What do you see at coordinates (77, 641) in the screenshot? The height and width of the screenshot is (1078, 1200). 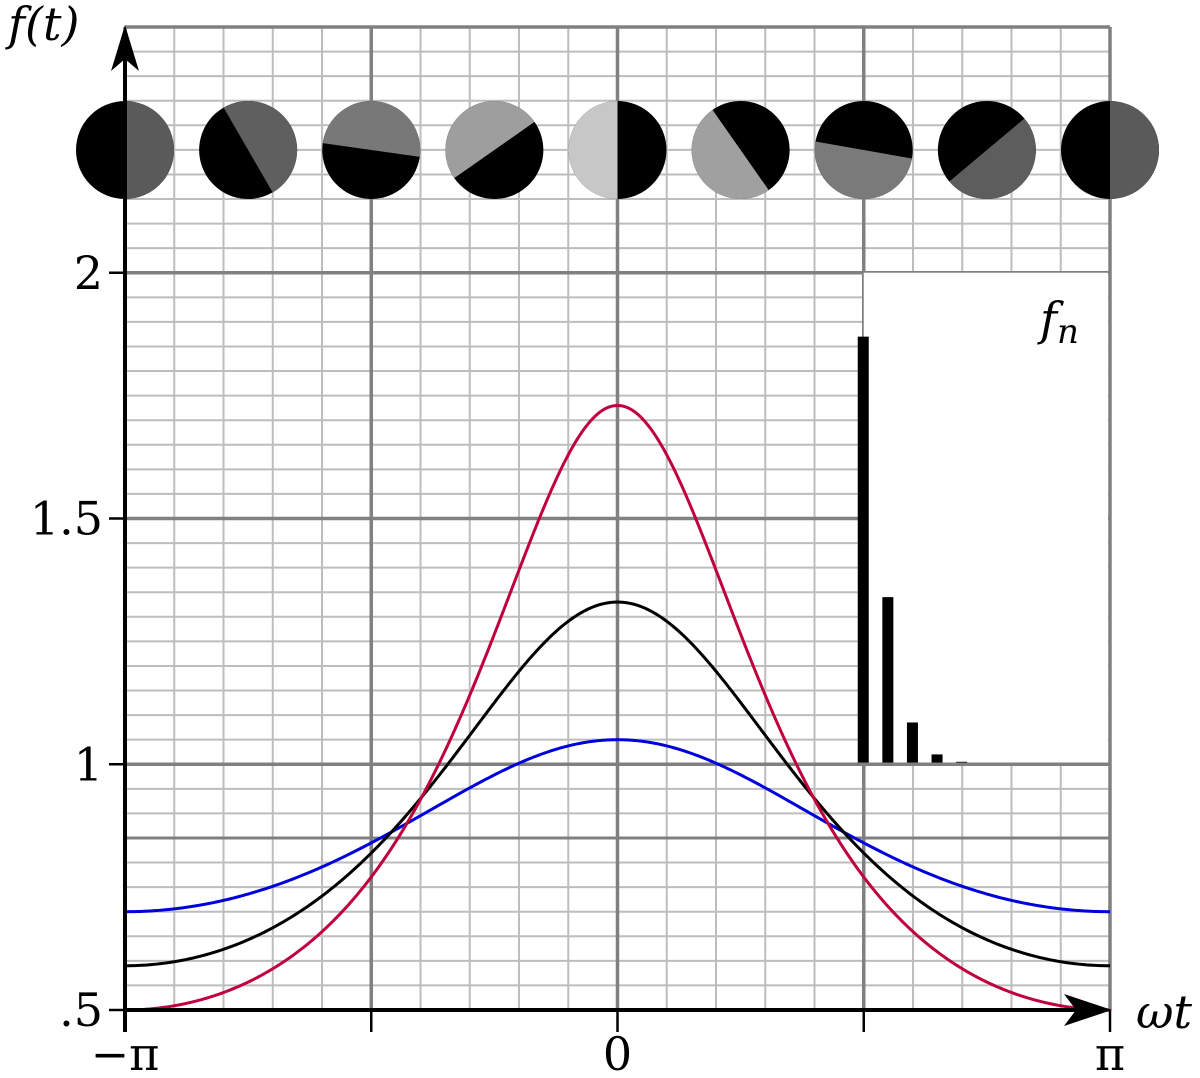 I see `y-ticks: .5 1 1.5 2` at bounding box center [77, 641].